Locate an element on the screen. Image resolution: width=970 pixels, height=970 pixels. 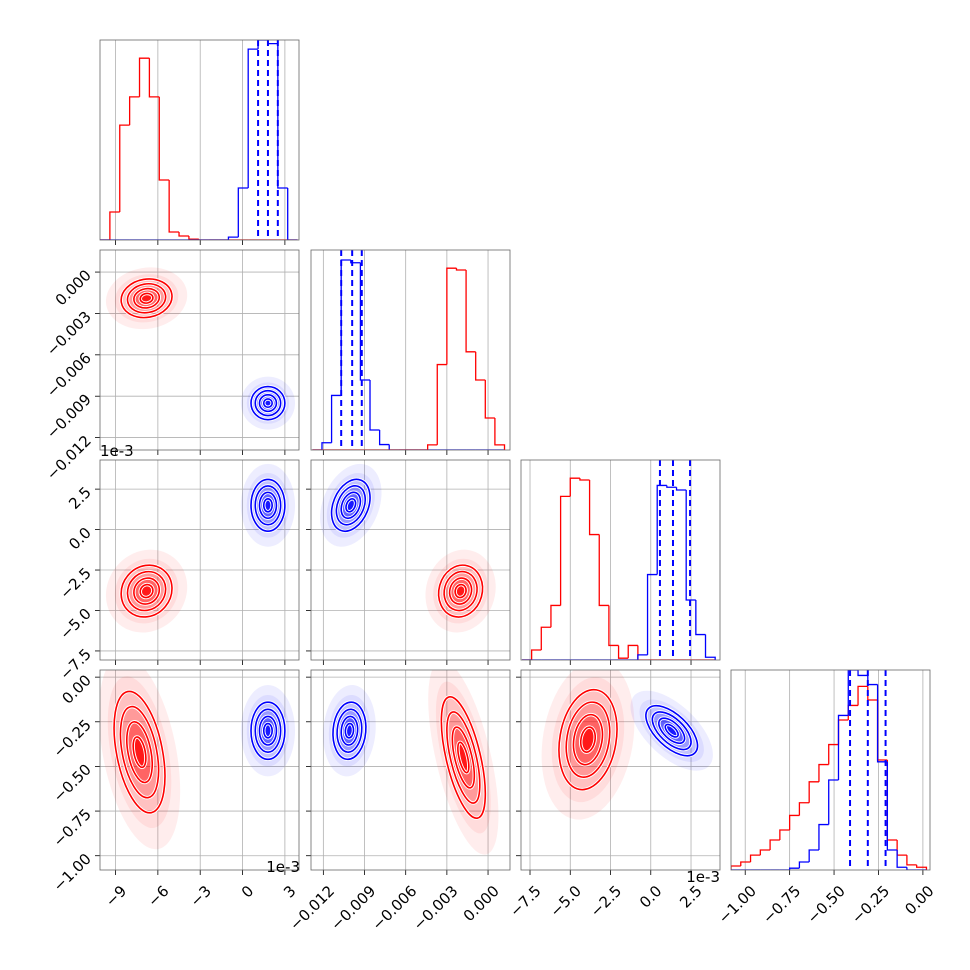
density-fill is located at coordinates (463, 757).